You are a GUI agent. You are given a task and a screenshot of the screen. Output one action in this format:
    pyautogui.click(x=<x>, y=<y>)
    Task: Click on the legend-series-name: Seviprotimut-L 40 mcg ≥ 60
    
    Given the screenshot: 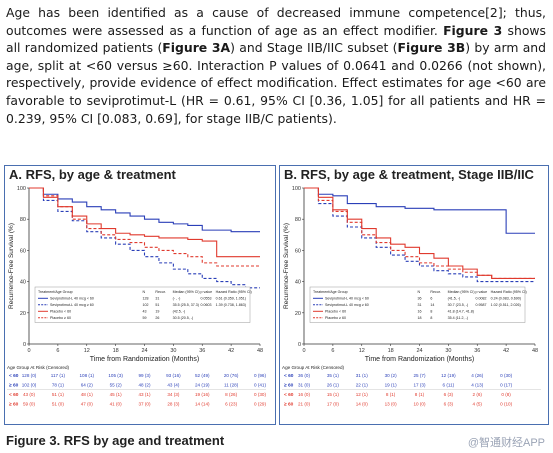 What is the action you would take?
    pyautogui.click(x=347, y=305)
    